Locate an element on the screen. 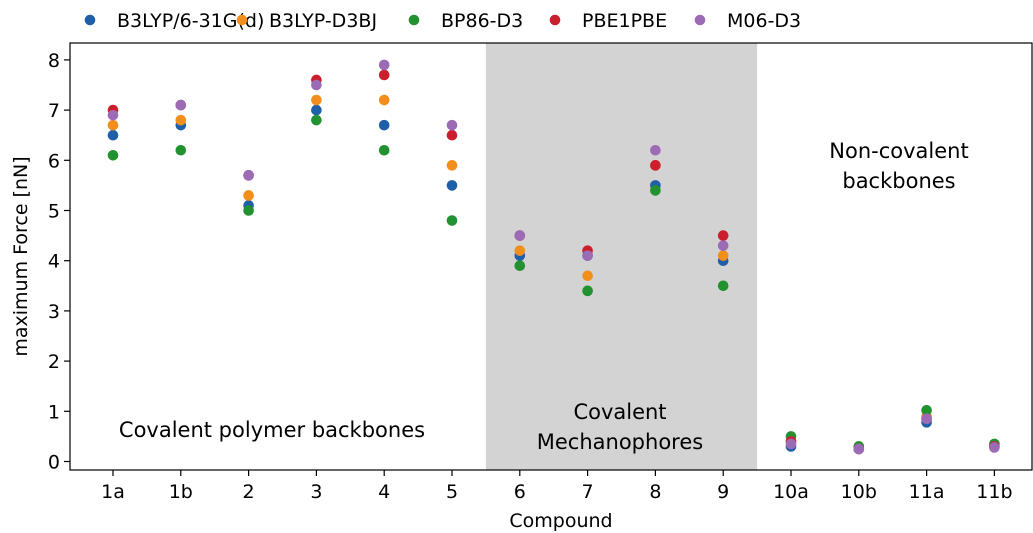 The width and height of the screenshot is (1033, 533). x-tick-label: 6 is located at coordinates (520, 492).